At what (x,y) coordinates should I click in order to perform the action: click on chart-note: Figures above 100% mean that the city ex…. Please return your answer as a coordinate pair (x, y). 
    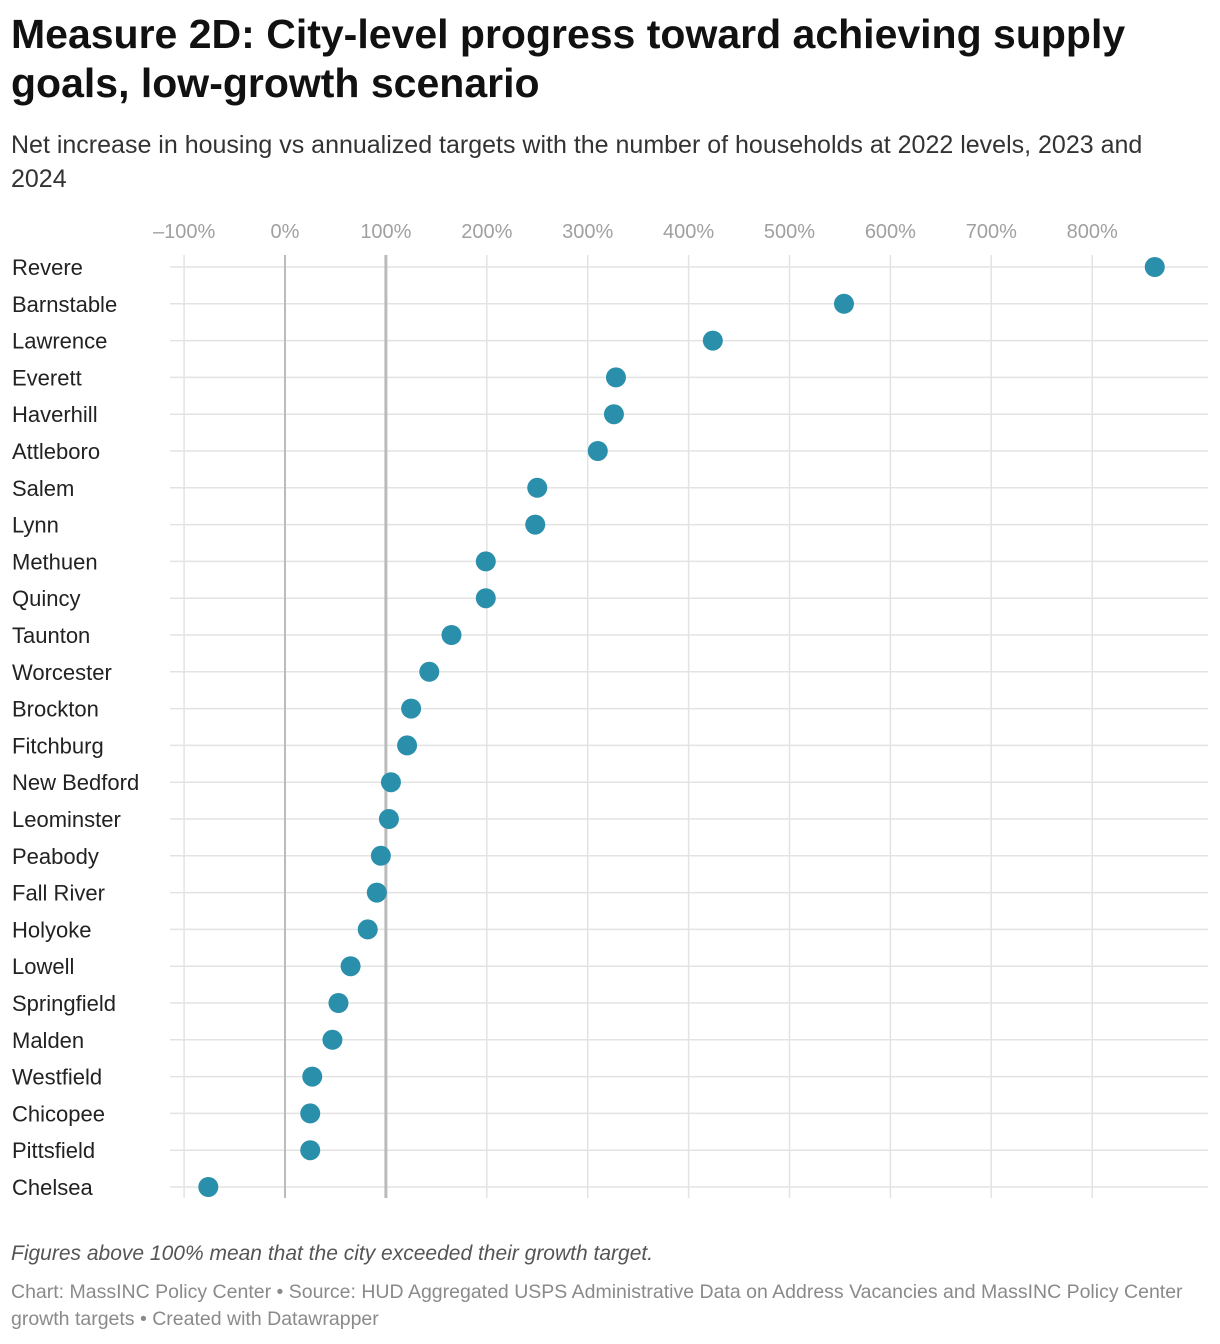
    Looking at the image, I should click on (332, 1253).